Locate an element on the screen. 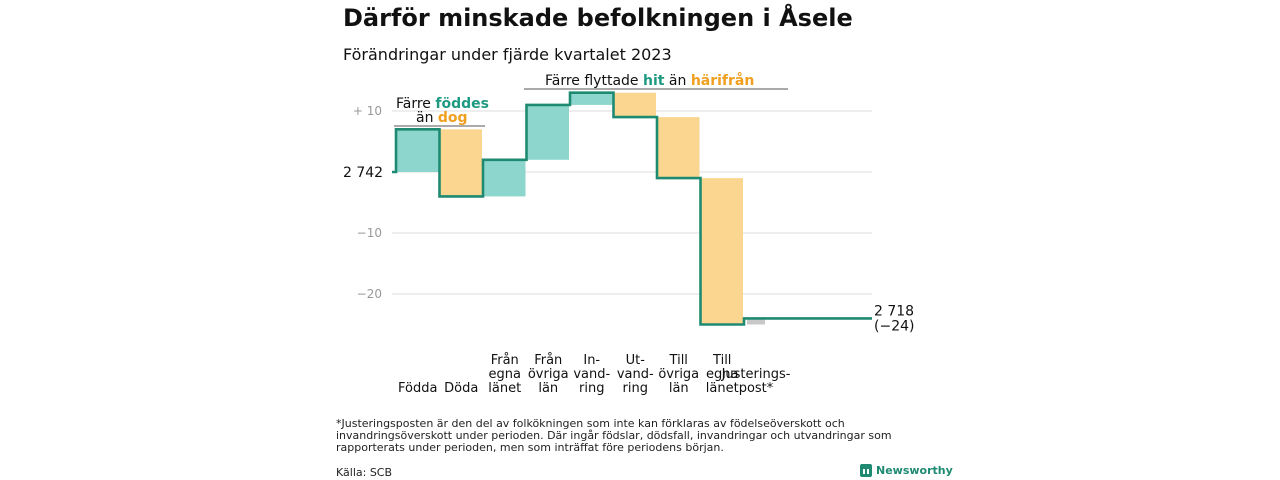 The height and width of the screenshot is (480, 1280). x-label-justering: post* is located at coordinates (756, 388).